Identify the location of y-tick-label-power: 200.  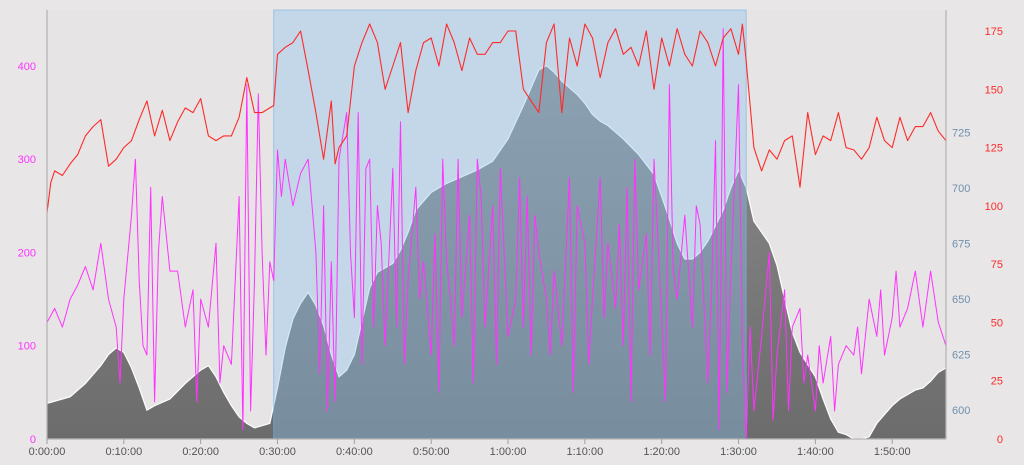
(27, 253).